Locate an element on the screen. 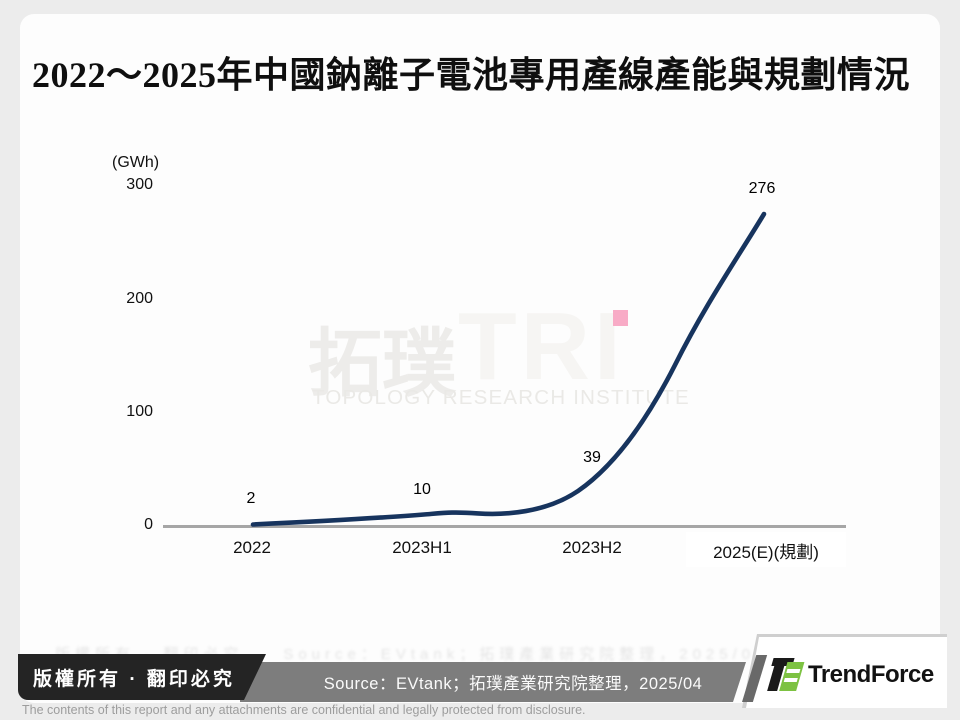  copyright-text: 版權所有 · 翻印必究 is located at coordinates (134, 679).